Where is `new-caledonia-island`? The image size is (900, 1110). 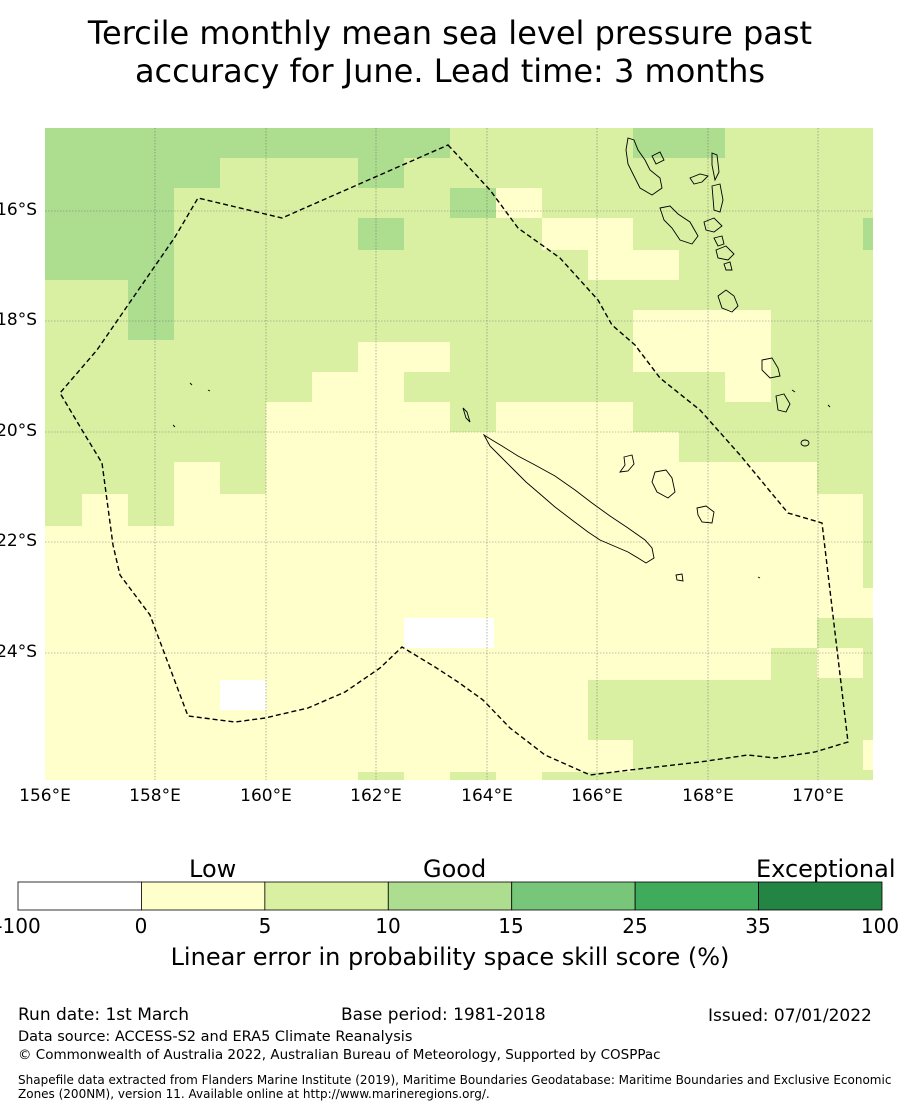 new-caledonia-island is located at coordinates (568, 498).